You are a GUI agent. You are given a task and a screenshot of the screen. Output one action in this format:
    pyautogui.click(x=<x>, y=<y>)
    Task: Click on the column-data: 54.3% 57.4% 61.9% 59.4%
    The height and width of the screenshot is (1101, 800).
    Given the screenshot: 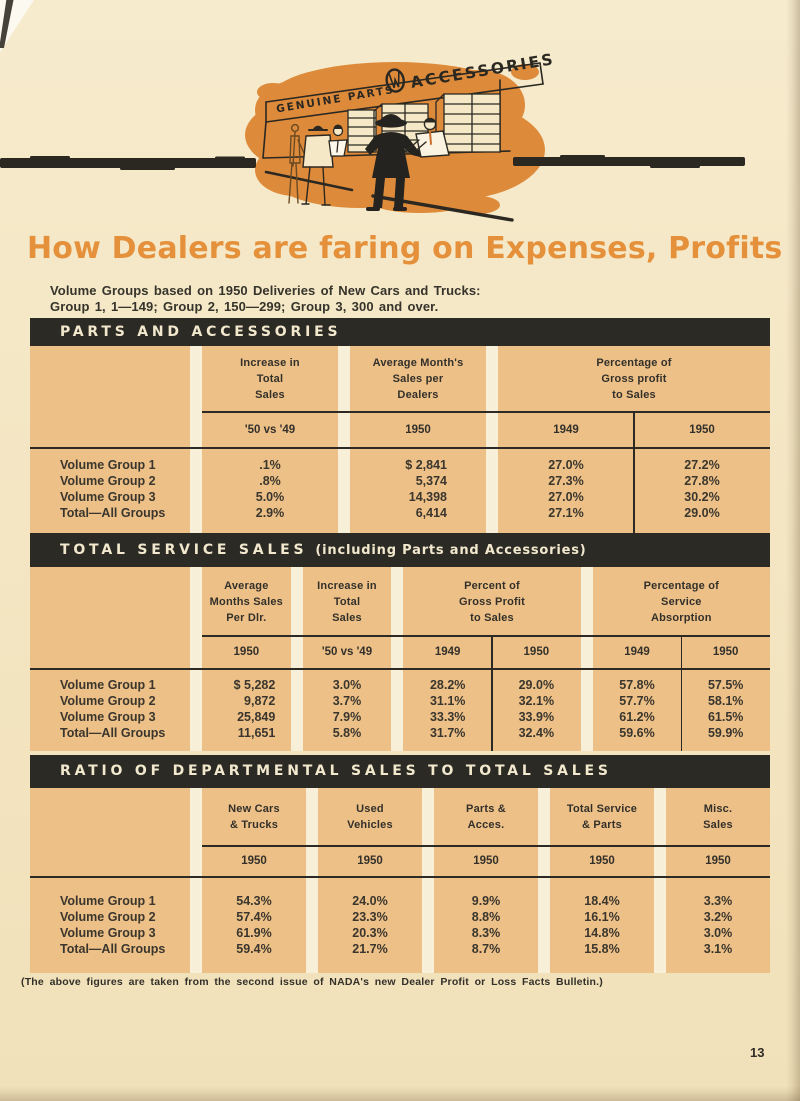 What is the action you would take?
    pyautogui.click(x=254, y=917)
    